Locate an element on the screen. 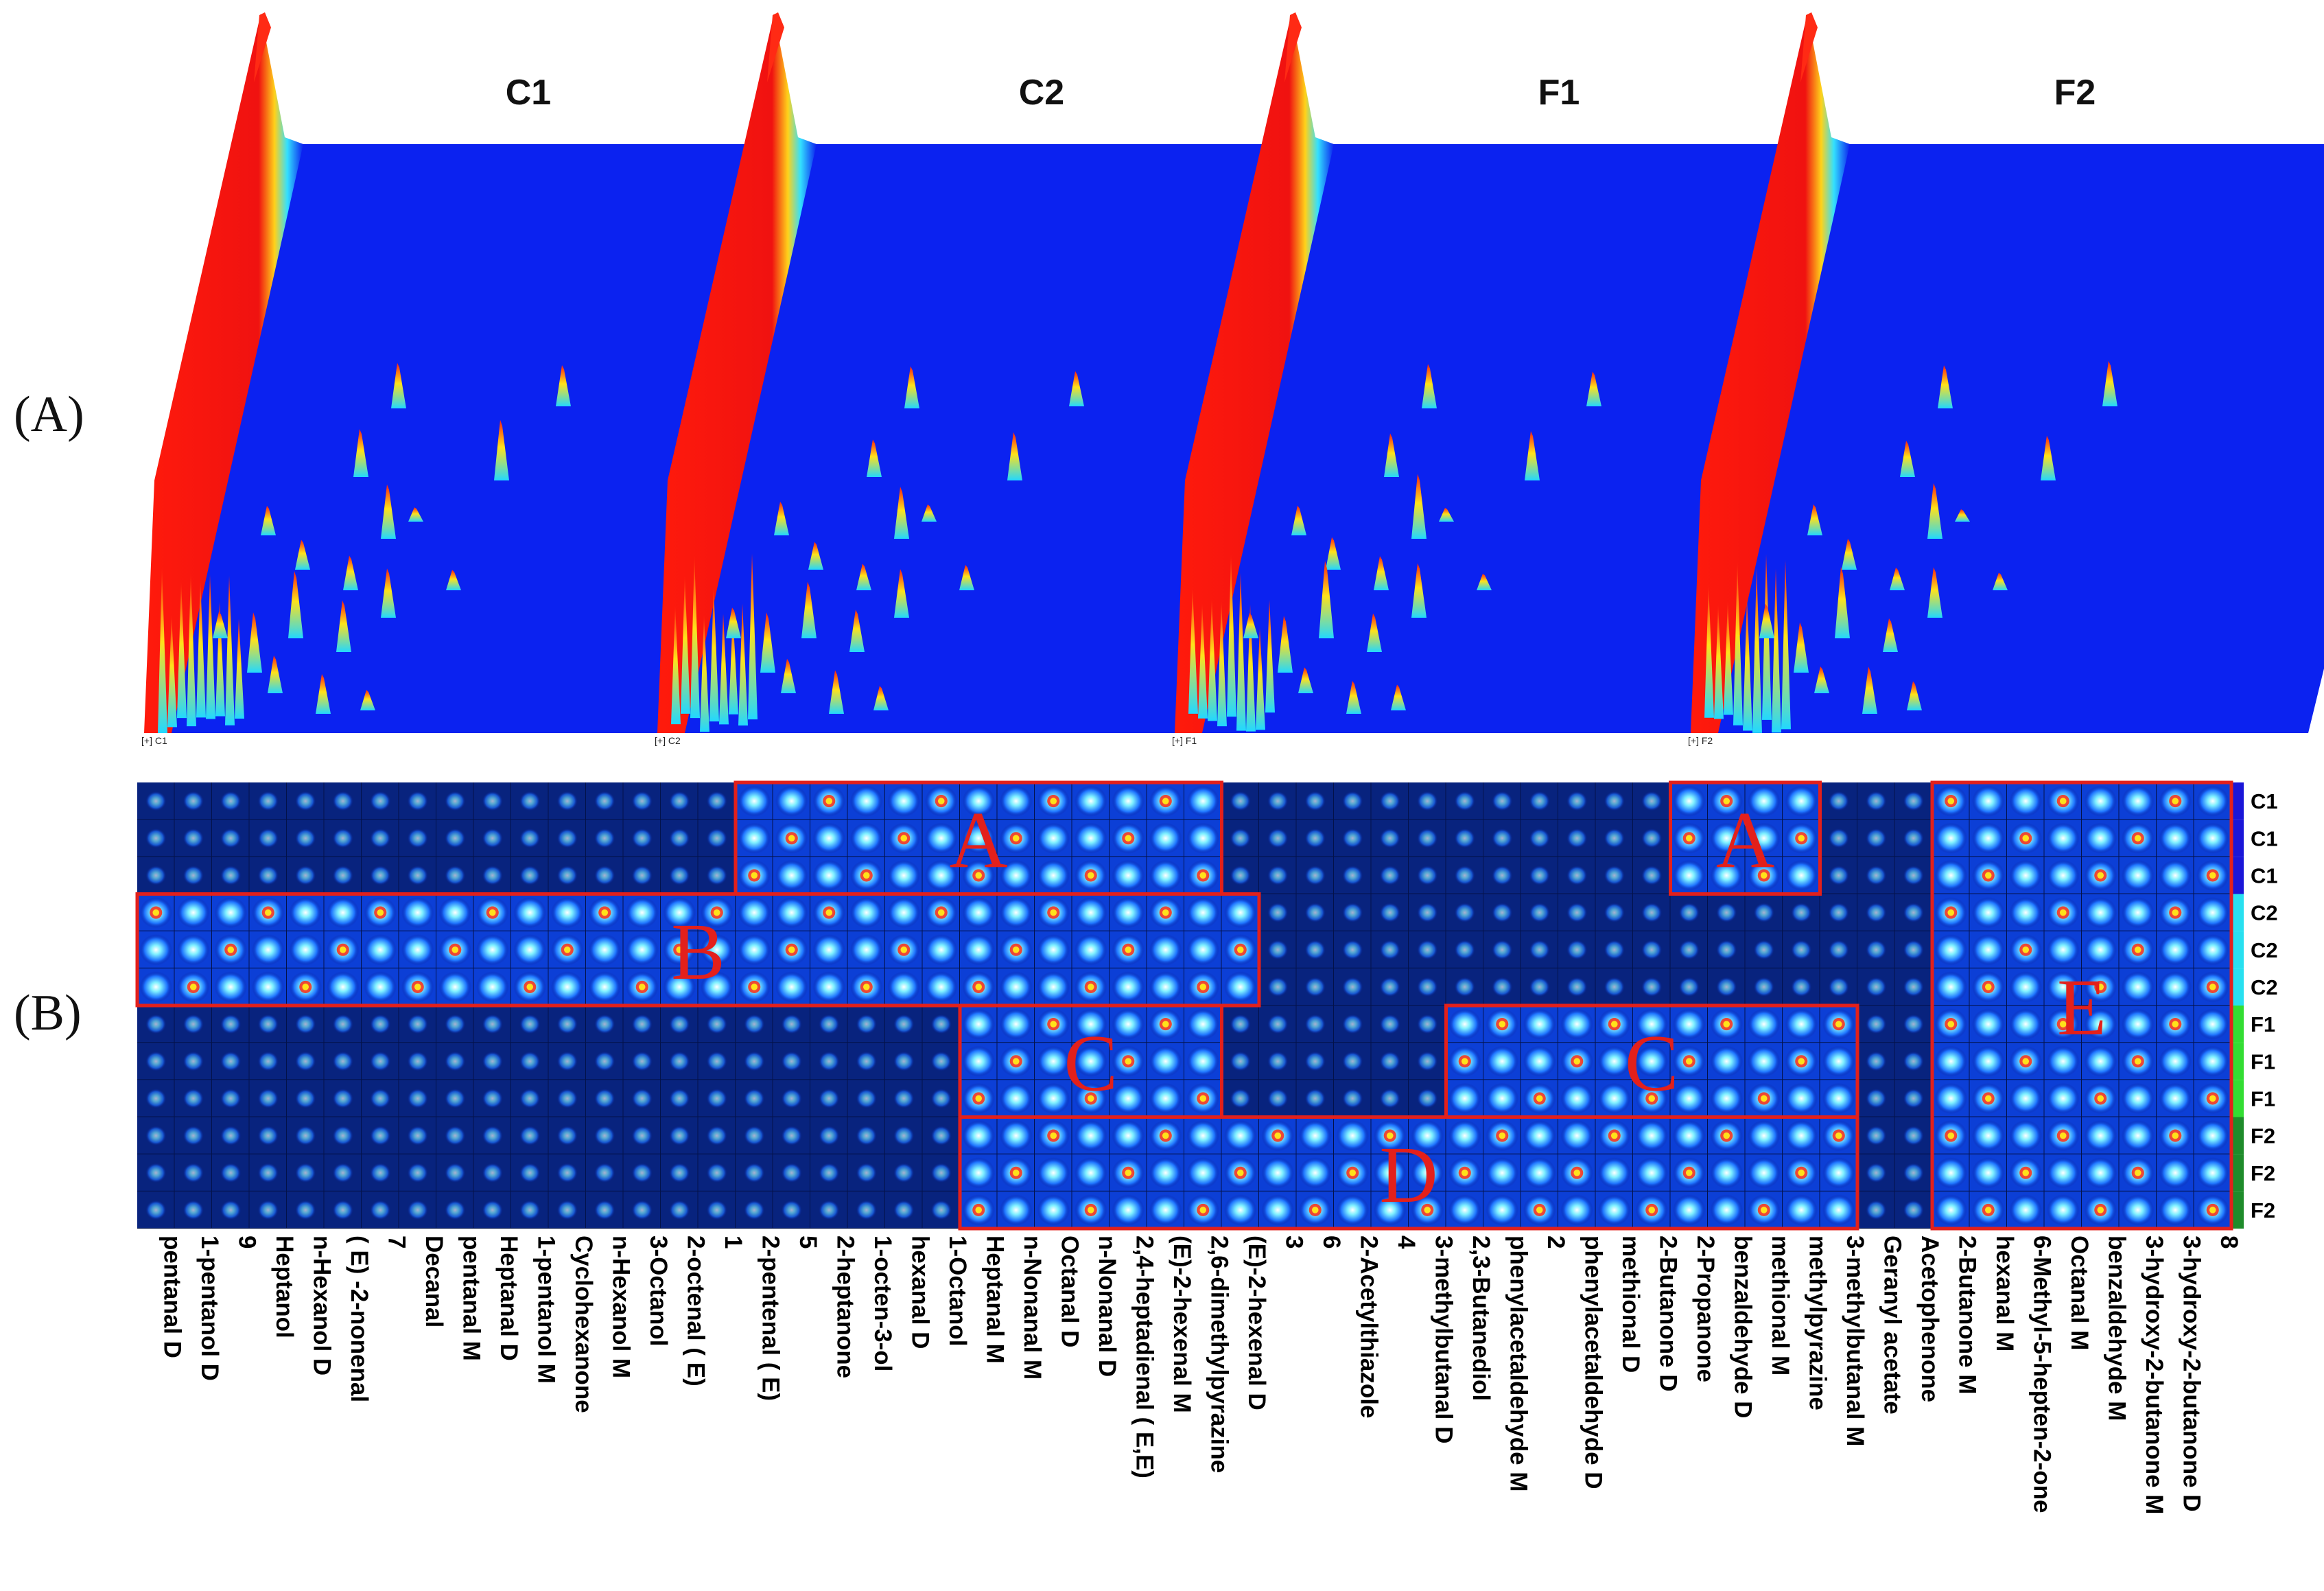 This screenshot has width=2324, height=1591. sample-group-color-bar is located at coordinates (2237, 1005).